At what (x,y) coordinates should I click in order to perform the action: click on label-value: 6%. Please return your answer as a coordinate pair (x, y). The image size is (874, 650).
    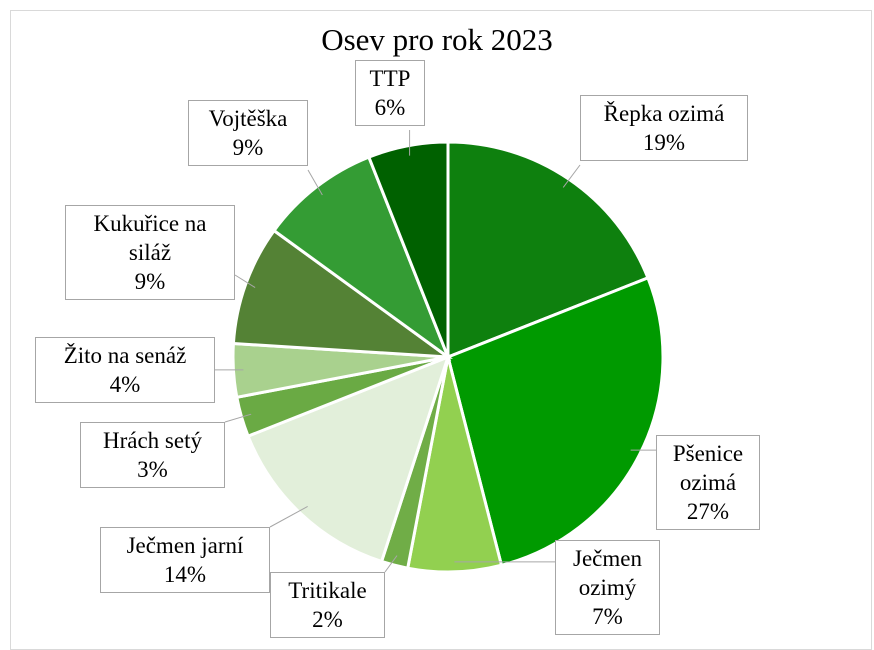
    Looking at the image, I should click on (390, 107).